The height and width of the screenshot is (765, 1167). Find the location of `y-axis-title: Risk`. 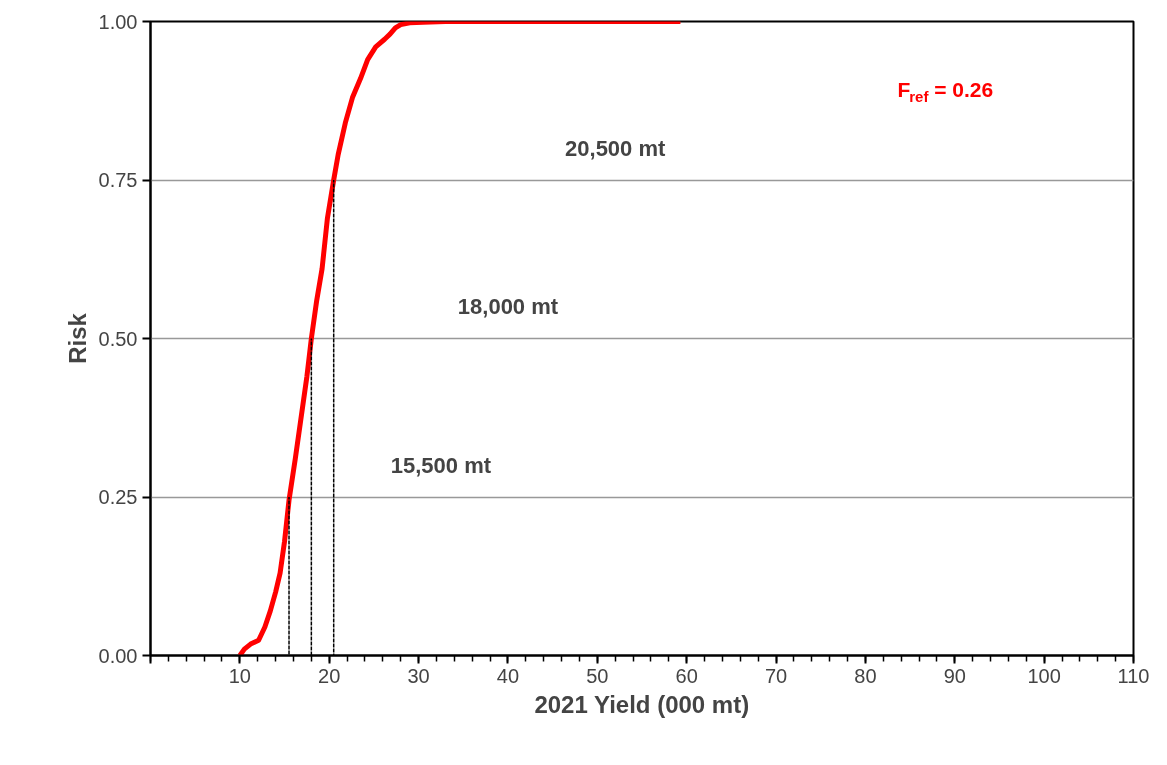

y-axis-title: Risk is located at coordinates (77, 338).